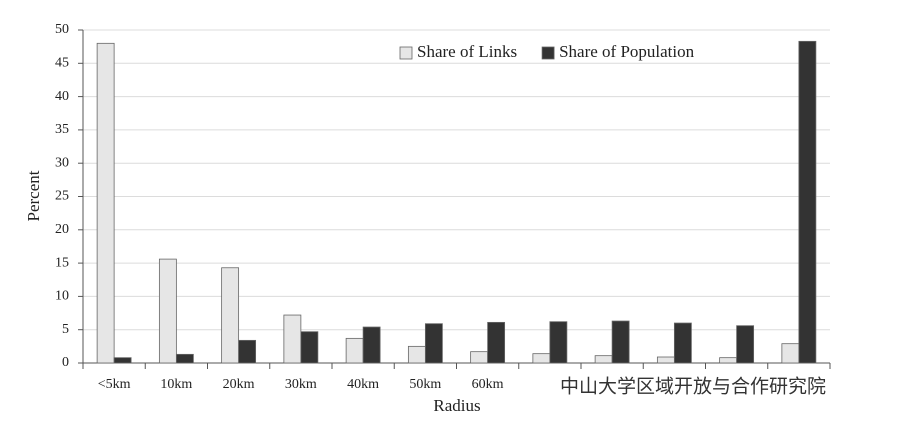 Image resolution: width=899 pixels, height=431 pixels. I want to click on y-tick-label: 25, so click(62, 196).